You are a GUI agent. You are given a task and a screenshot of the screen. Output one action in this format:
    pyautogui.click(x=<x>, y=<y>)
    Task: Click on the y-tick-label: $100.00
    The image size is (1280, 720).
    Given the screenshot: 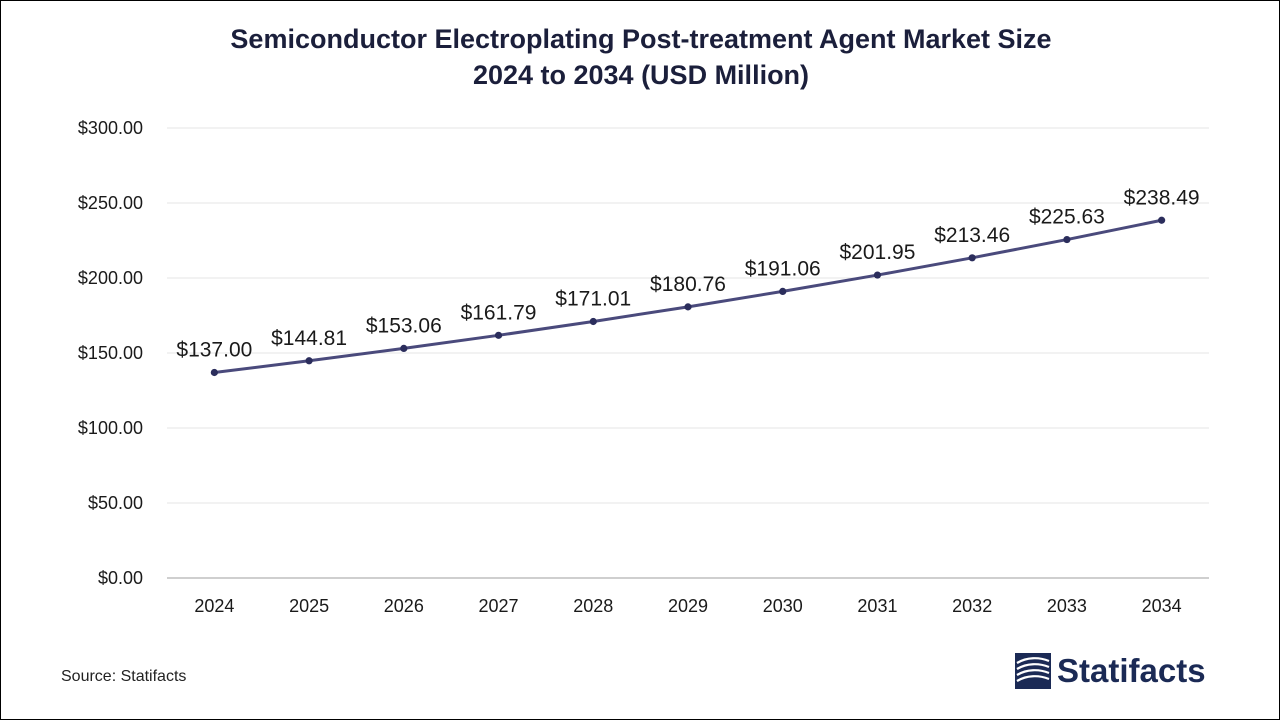 What is the action you would take?
    pyautogui.click(x=110, y=428)
    